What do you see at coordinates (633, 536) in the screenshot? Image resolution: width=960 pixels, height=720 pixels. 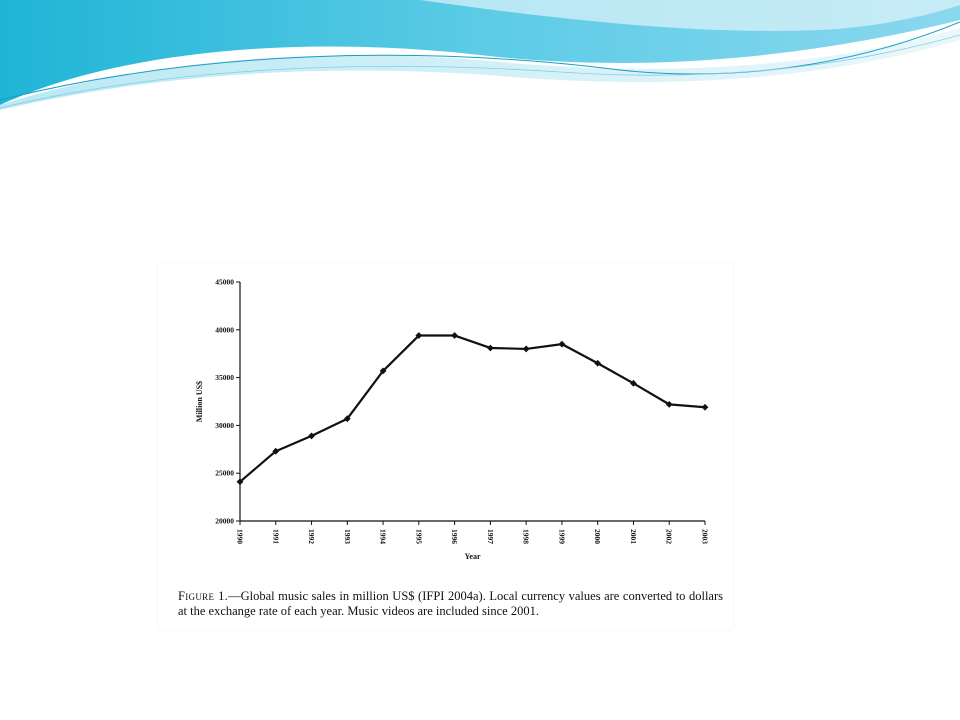 I see `x-tick-label: 2001` at bounding box center [633, 536].